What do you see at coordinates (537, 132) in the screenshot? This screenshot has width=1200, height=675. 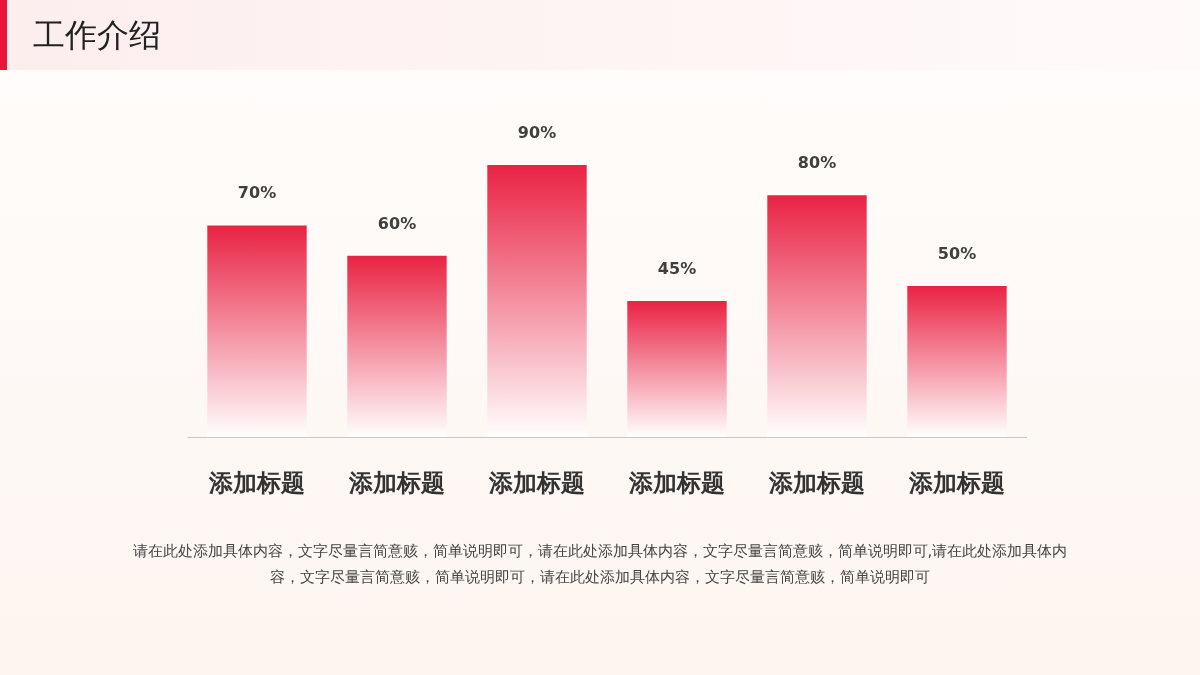 I see `data-label: 90%` at bounding box center [537, 132].